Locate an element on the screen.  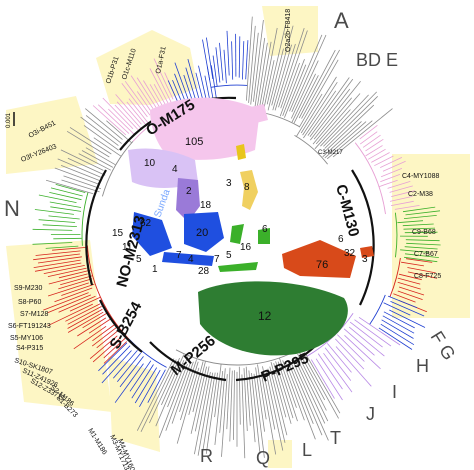
region-indochina is located at coordinates (188, 200).